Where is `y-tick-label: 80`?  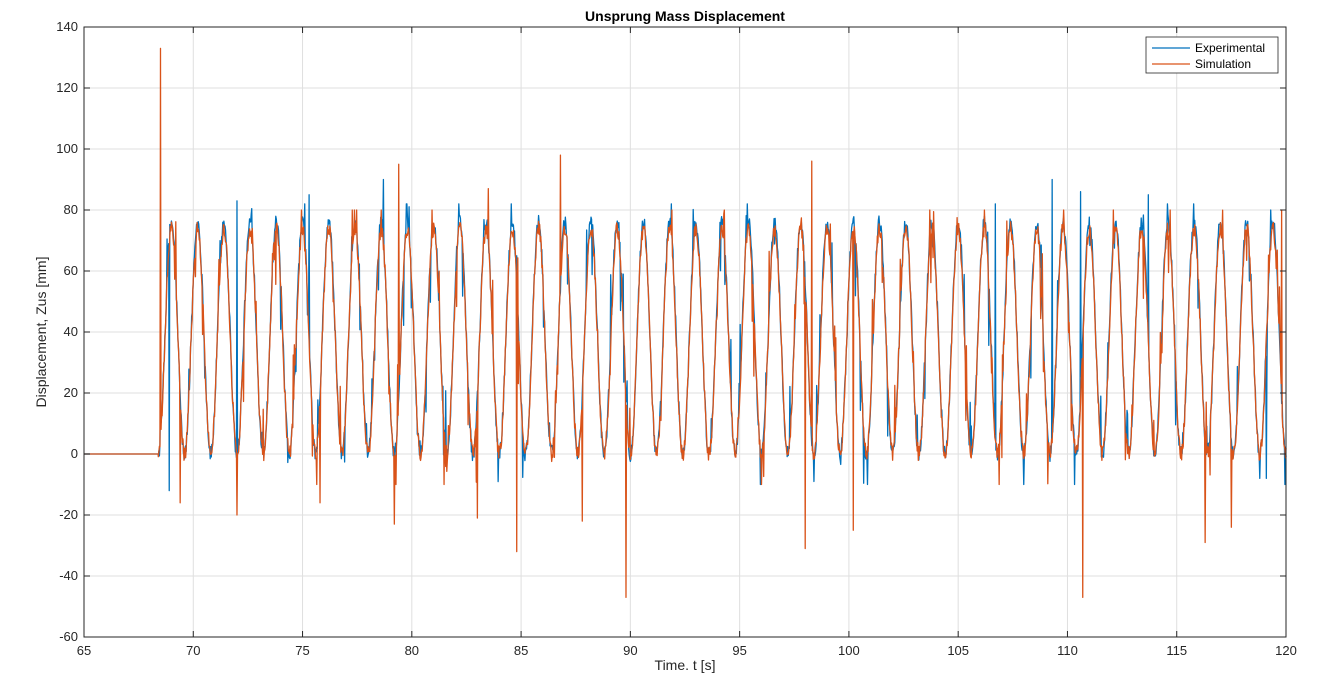
y-tick-label: 80 is located at coordinates (71, 209).